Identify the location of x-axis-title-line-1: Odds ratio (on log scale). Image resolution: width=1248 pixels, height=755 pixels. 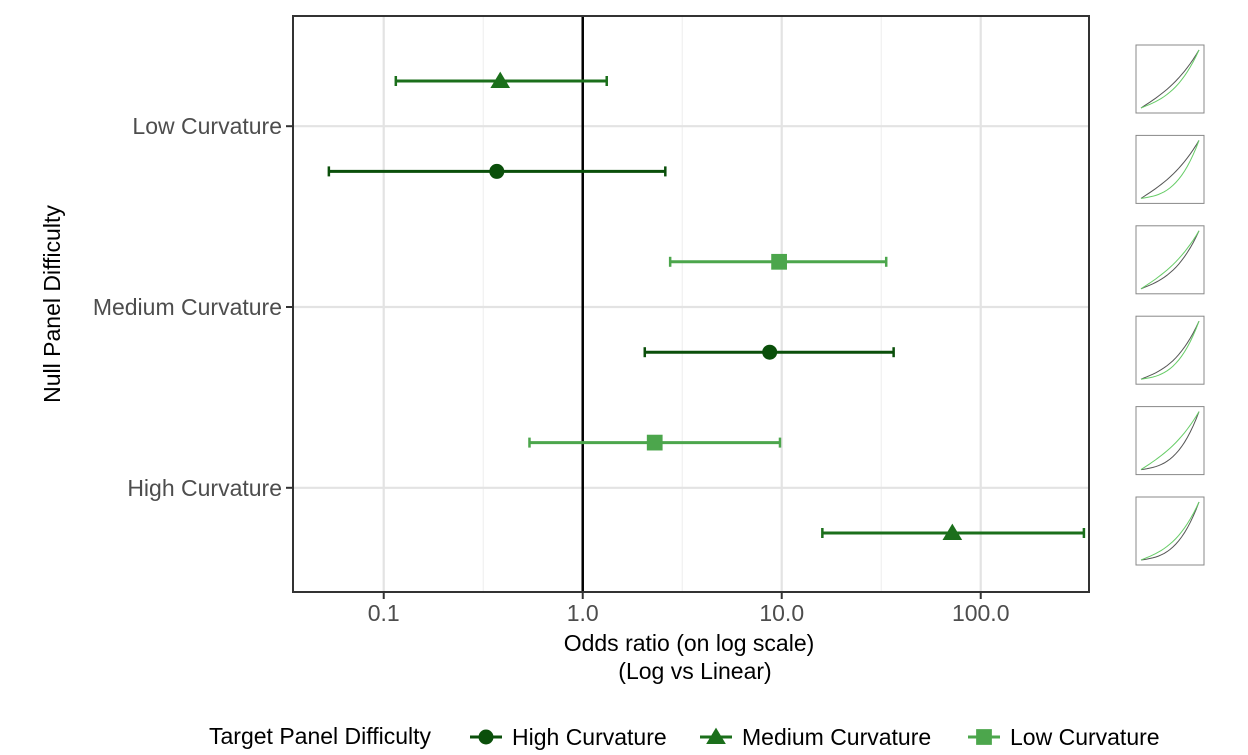
(689, 643).